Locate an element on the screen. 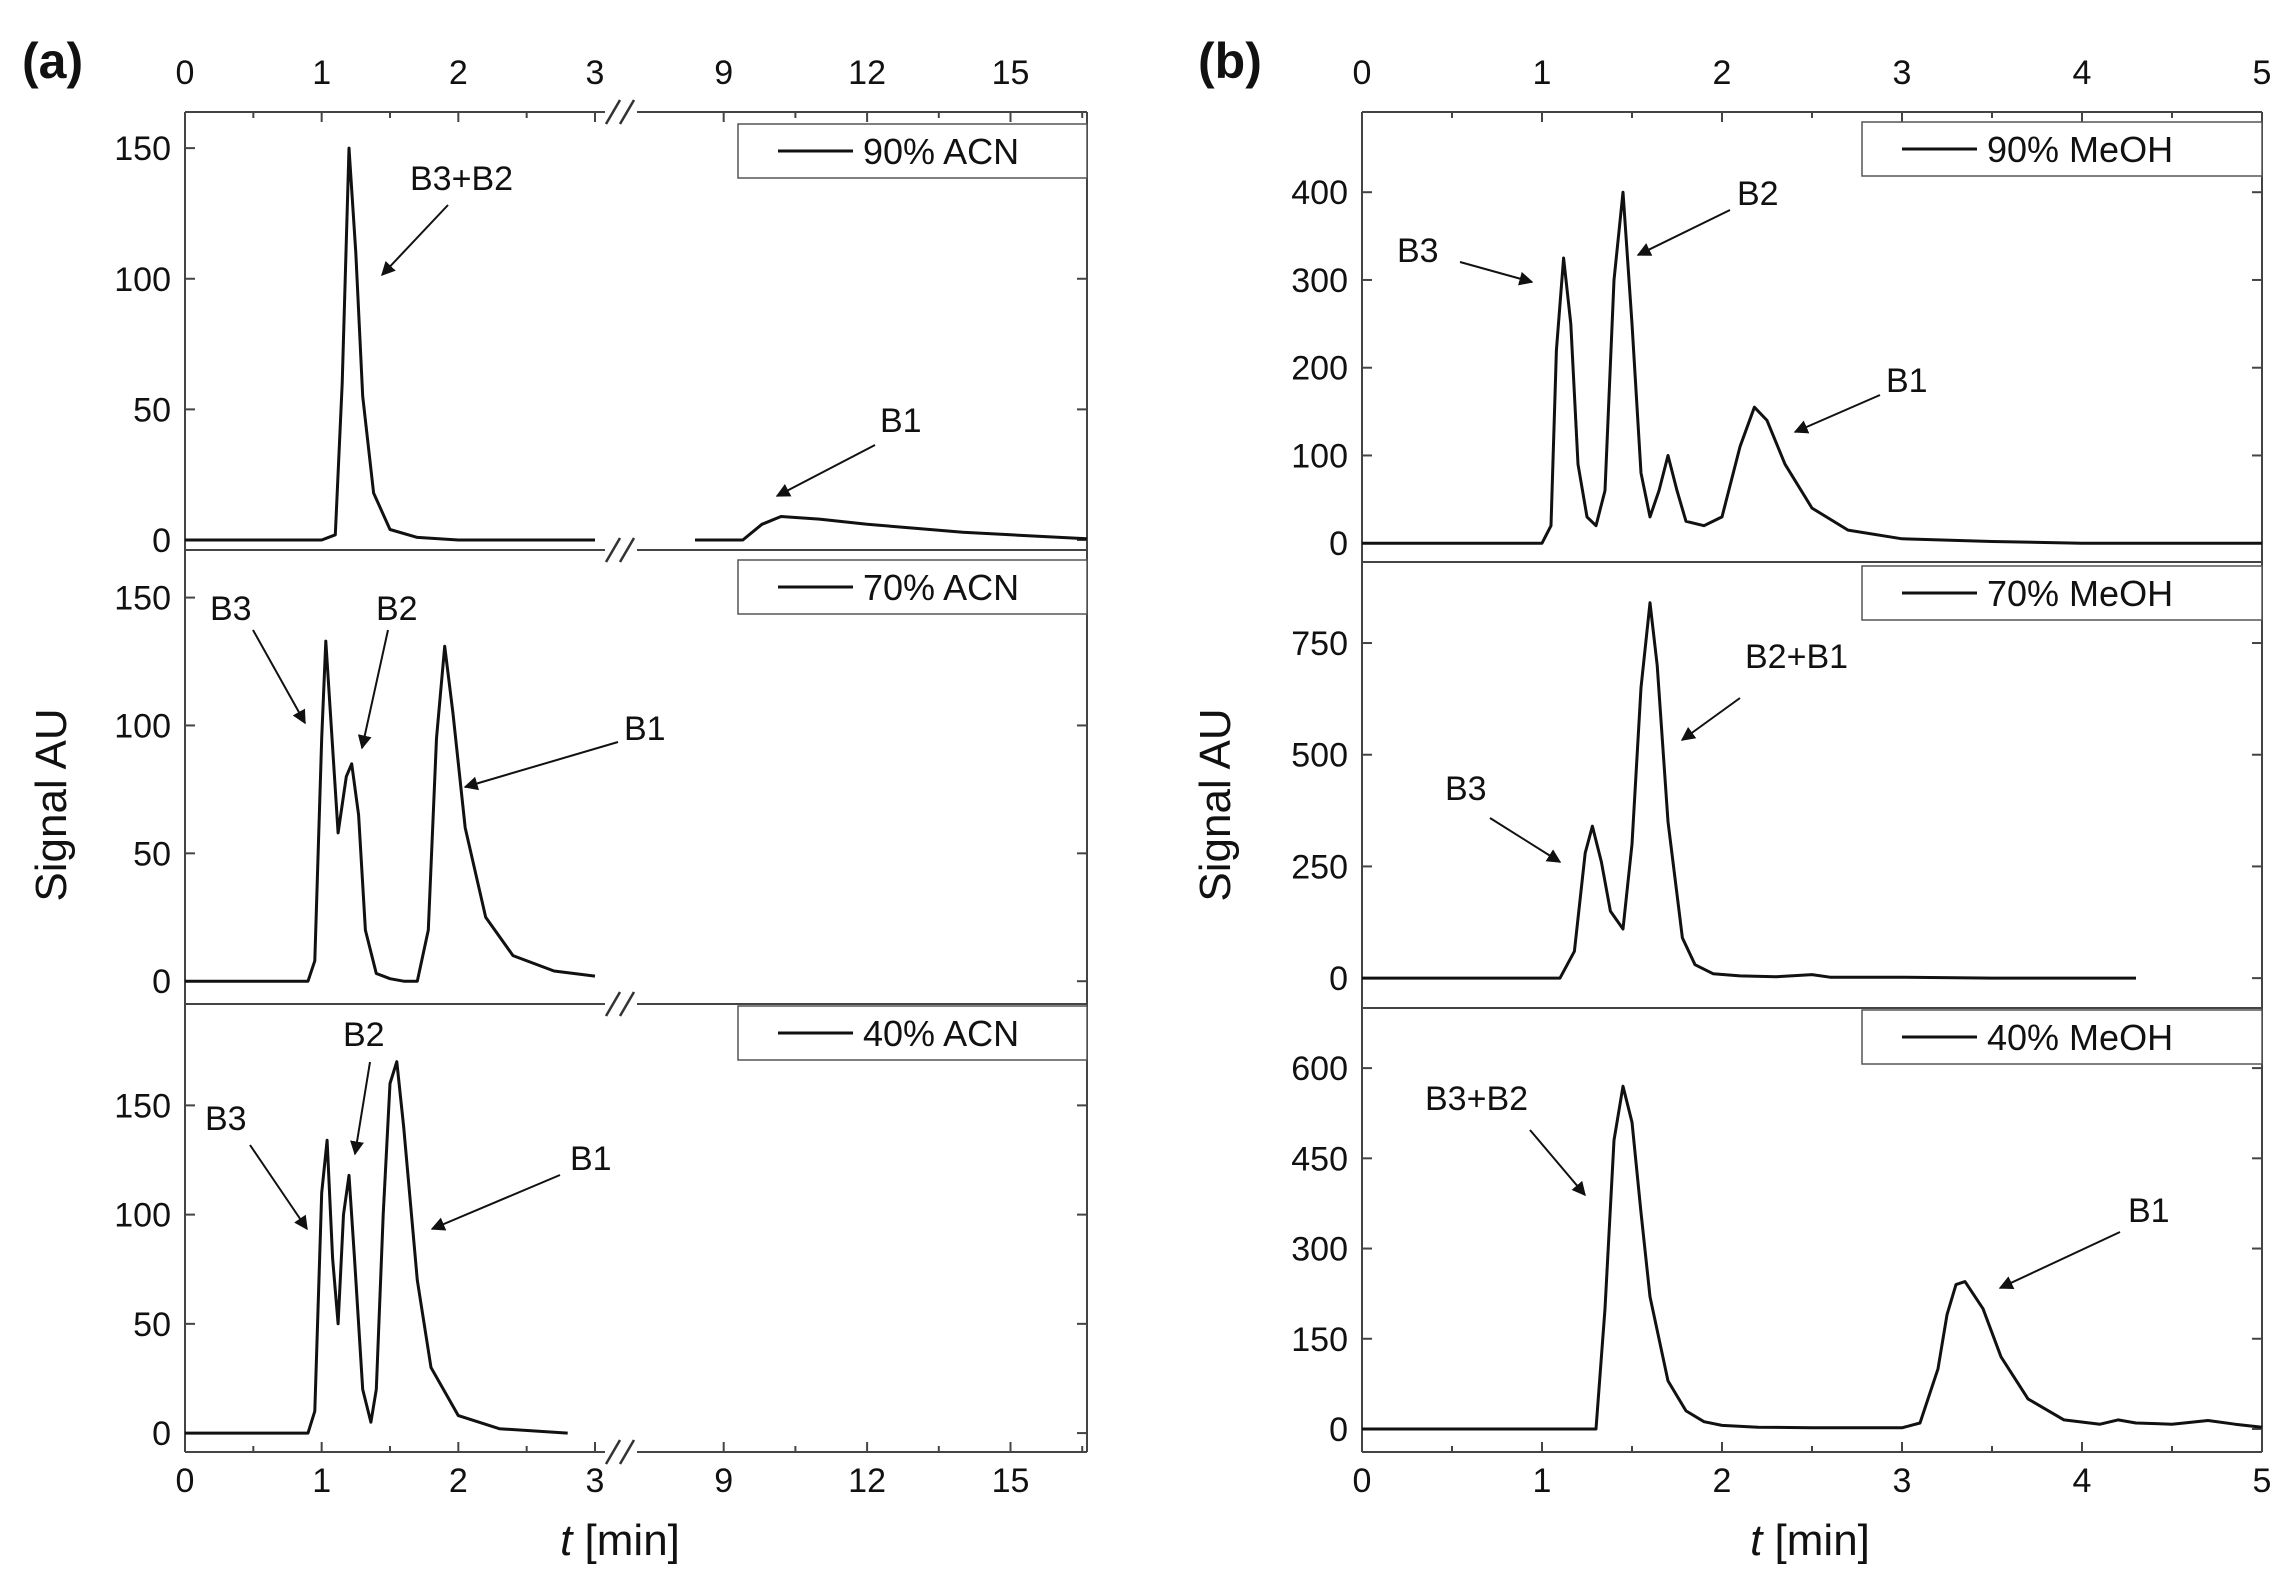  panel-a-xlabel-var: t is located at coordinates (567, 1540).